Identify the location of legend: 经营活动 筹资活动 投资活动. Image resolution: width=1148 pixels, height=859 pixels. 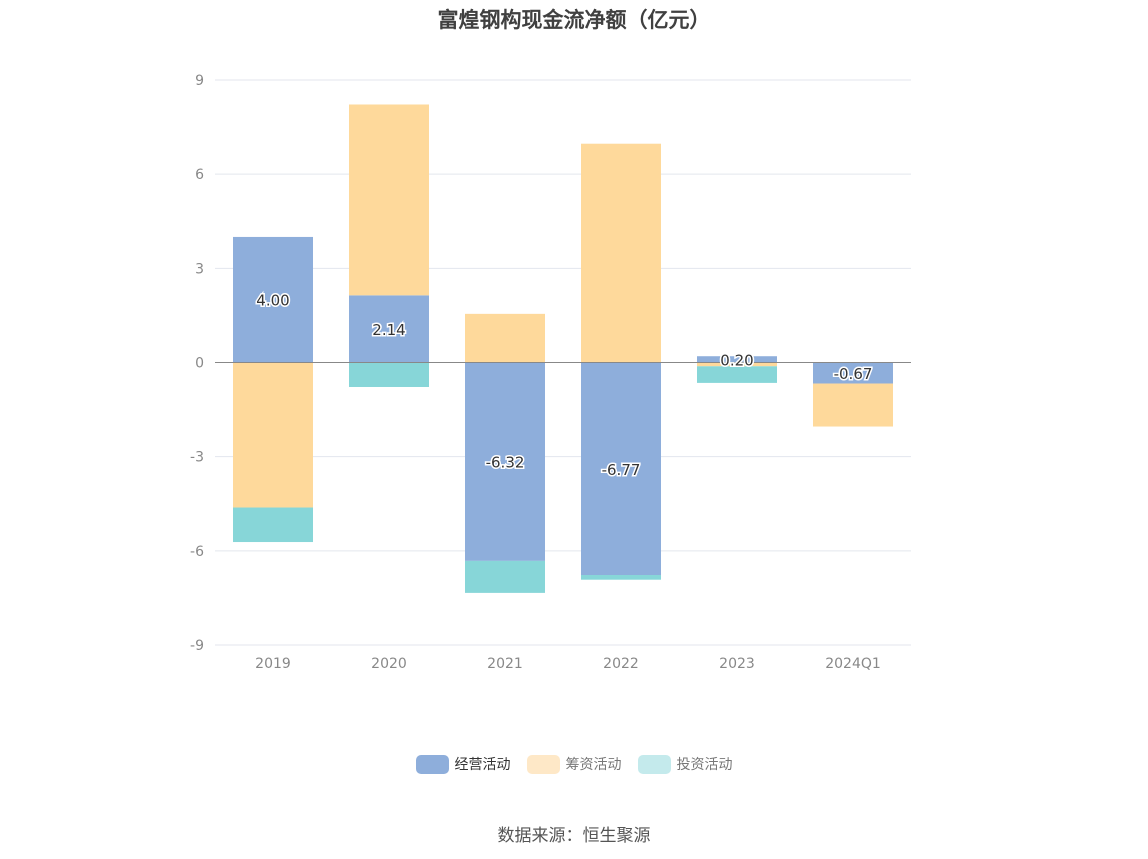
(574, 764).